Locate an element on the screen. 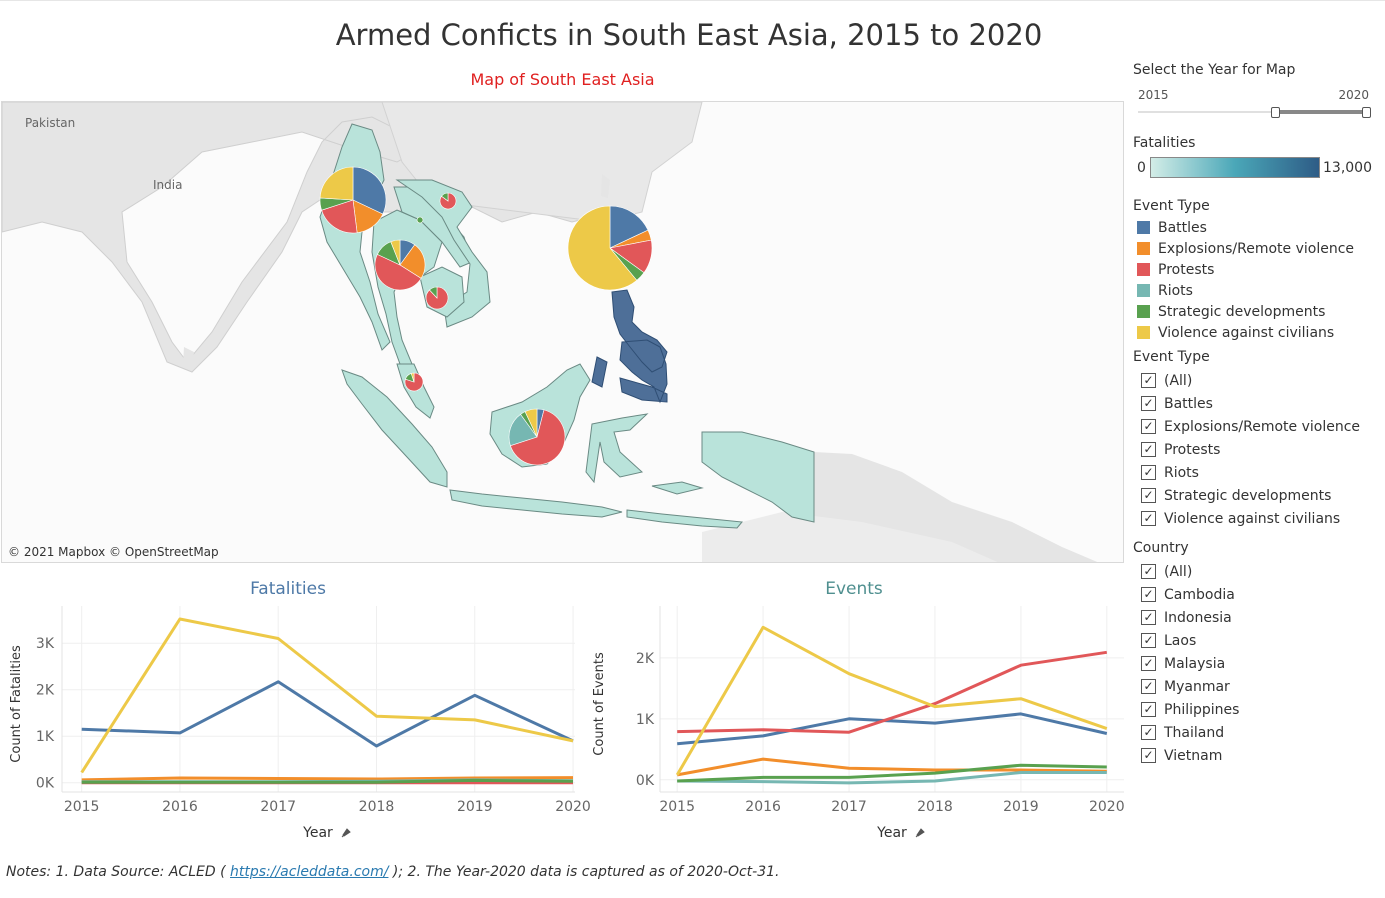 This screenshot has height=898, width=1385. country-filter-option: ✓ Thailand is located at coordinates (1258, 732).